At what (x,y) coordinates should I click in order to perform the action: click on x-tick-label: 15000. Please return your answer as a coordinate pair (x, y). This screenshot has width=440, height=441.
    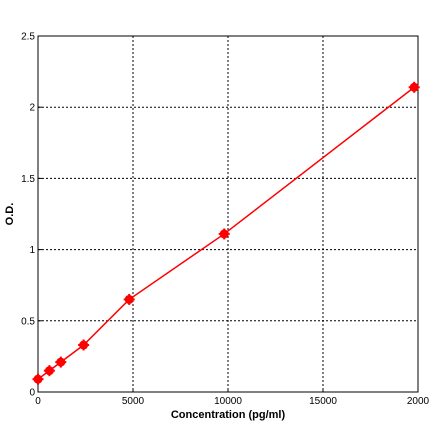
    Looking at the image, I should click on (323, 401).